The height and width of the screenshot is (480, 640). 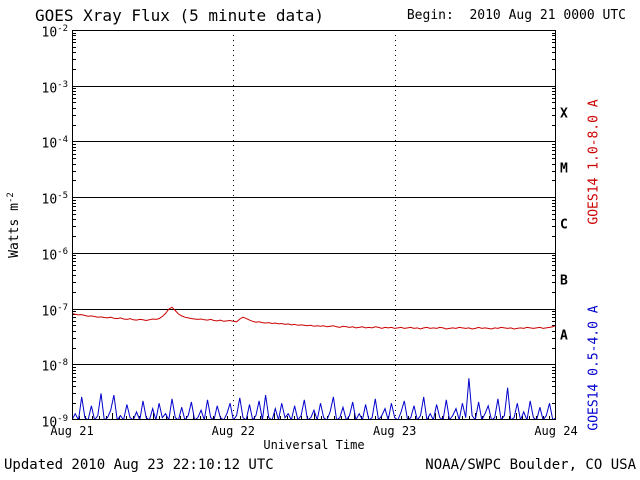 I want to click on y-axis-title-exponent: -2, so click(x=10, y=198).